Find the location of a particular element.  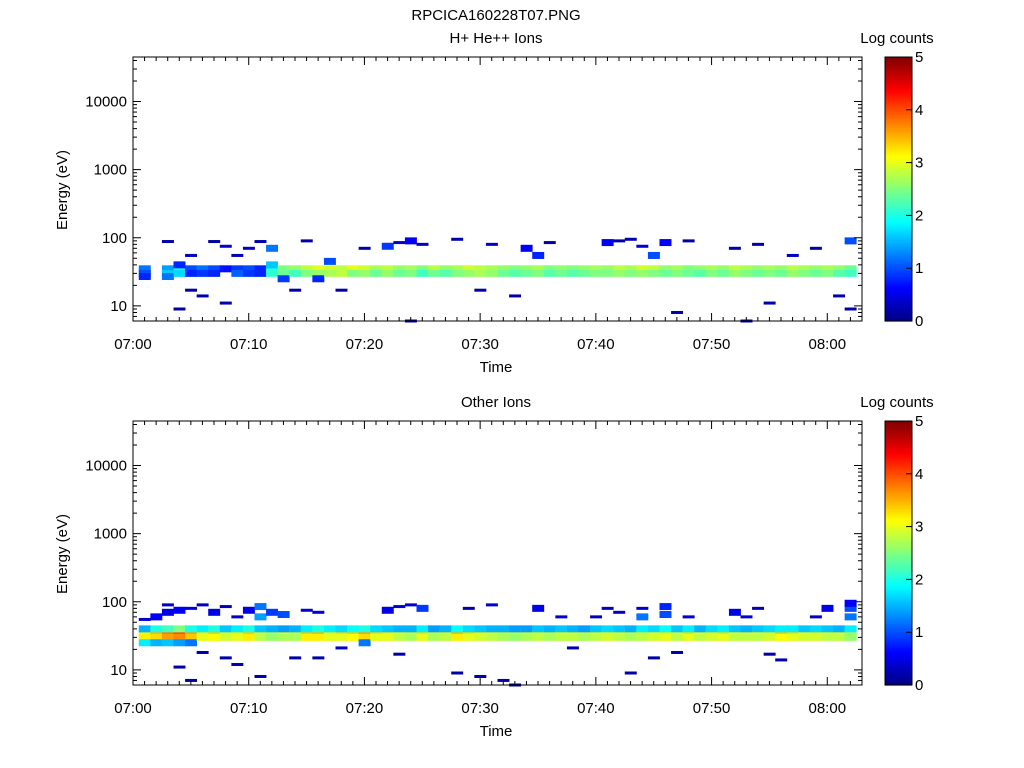

x-axis-label: Time is located at coordinates (496, 367).